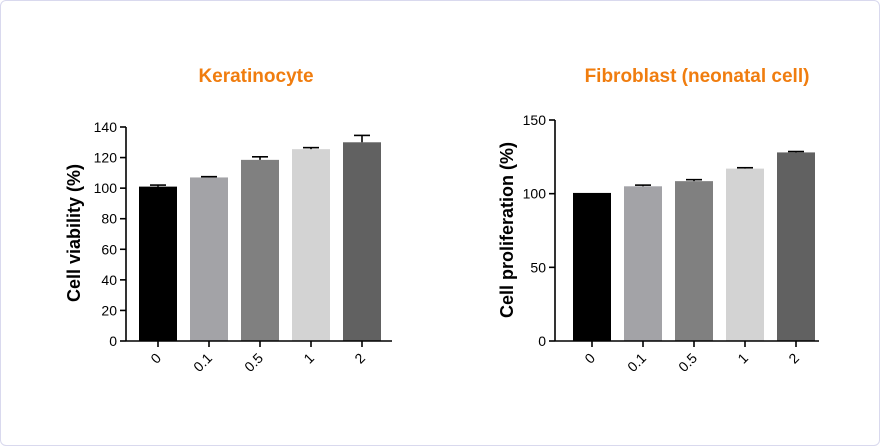 The width and height of the screenshot is (880, 446). Describe the element at coordinates (74, 233) in the screenshot. I see `y-axis-label: Cell viability (%)` at that location.